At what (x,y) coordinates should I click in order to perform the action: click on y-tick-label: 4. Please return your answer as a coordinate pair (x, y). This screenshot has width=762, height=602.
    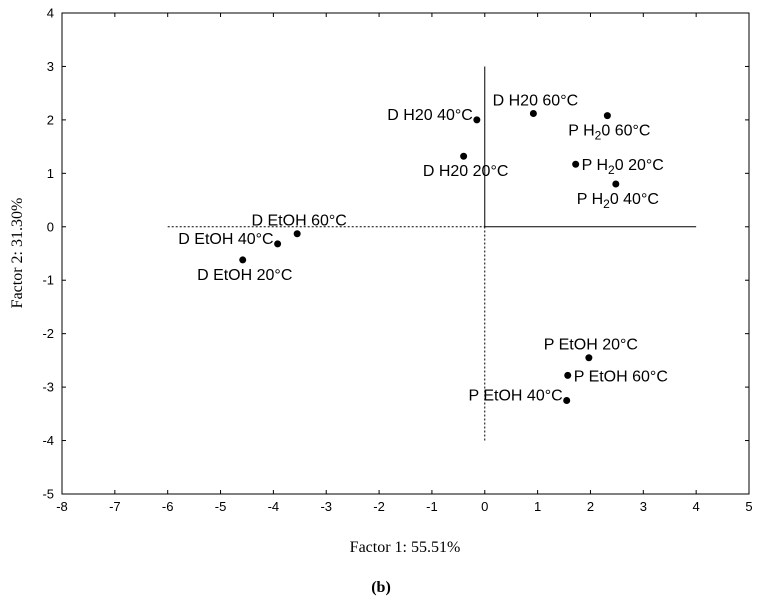
    Looking at the image, I should click on (50, 13).